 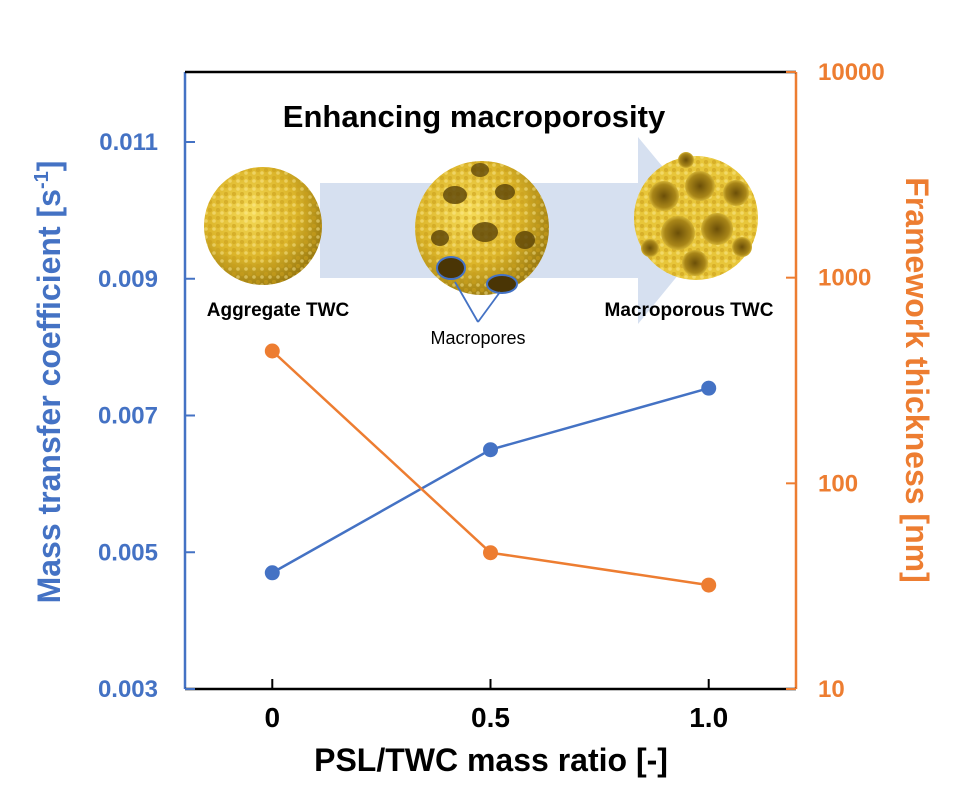 I want to click on right-axis-label: Framework thickness [nm], so click(x=917, y=379).